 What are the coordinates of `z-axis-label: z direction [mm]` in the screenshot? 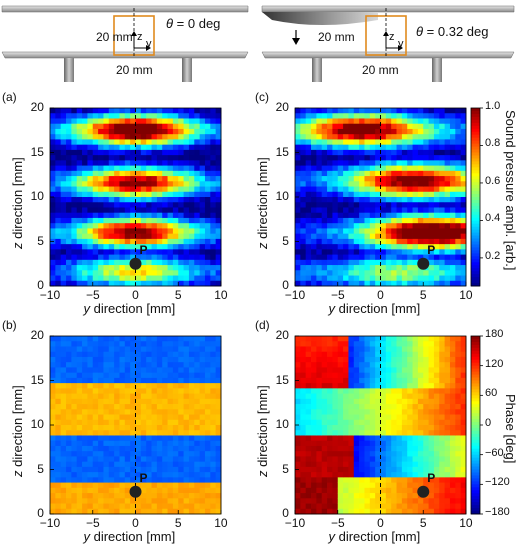 It's located at (17, 203).